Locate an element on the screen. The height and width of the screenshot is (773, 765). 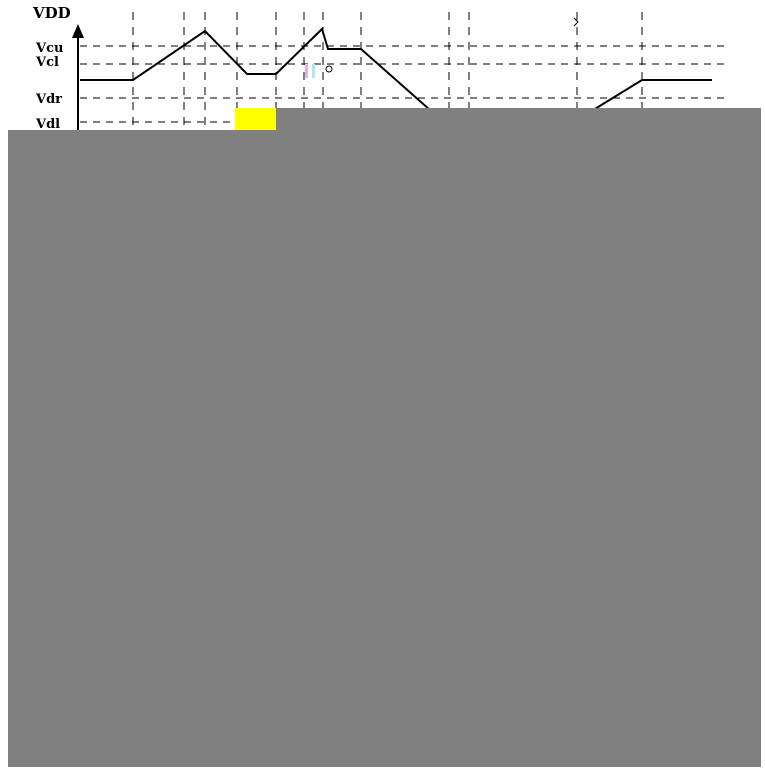
voltage-waveform is located at coordinates (255, 69).